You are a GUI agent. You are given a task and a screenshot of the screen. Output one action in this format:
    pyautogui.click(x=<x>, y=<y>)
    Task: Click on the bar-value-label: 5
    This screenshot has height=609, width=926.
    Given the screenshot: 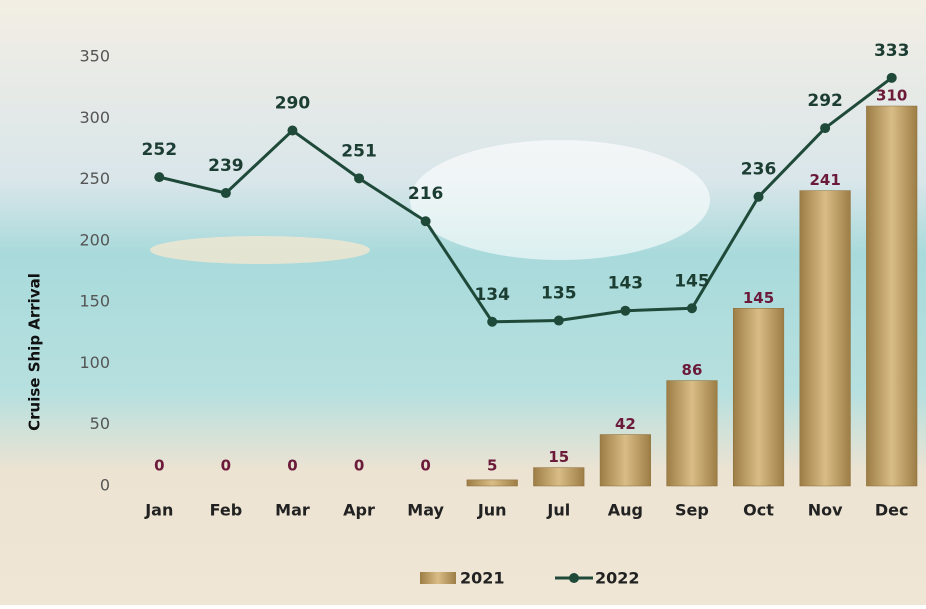 What is the action you would take?
    pyautogui.click(x=492, y=466)
    